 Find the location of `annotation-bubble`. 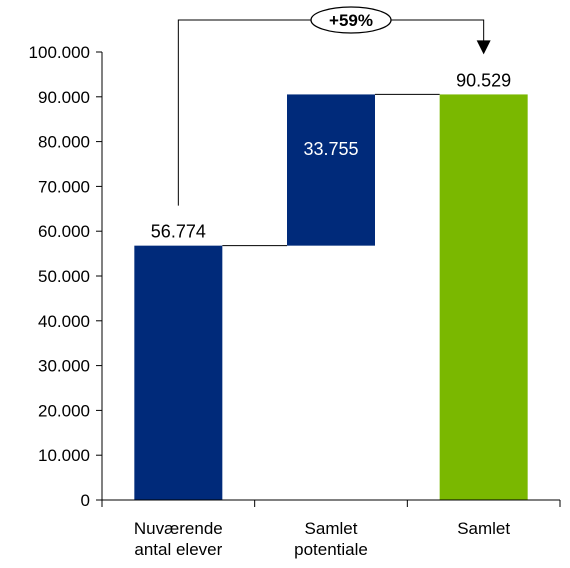

annotation-bubble is located at coordinates (351, 20).